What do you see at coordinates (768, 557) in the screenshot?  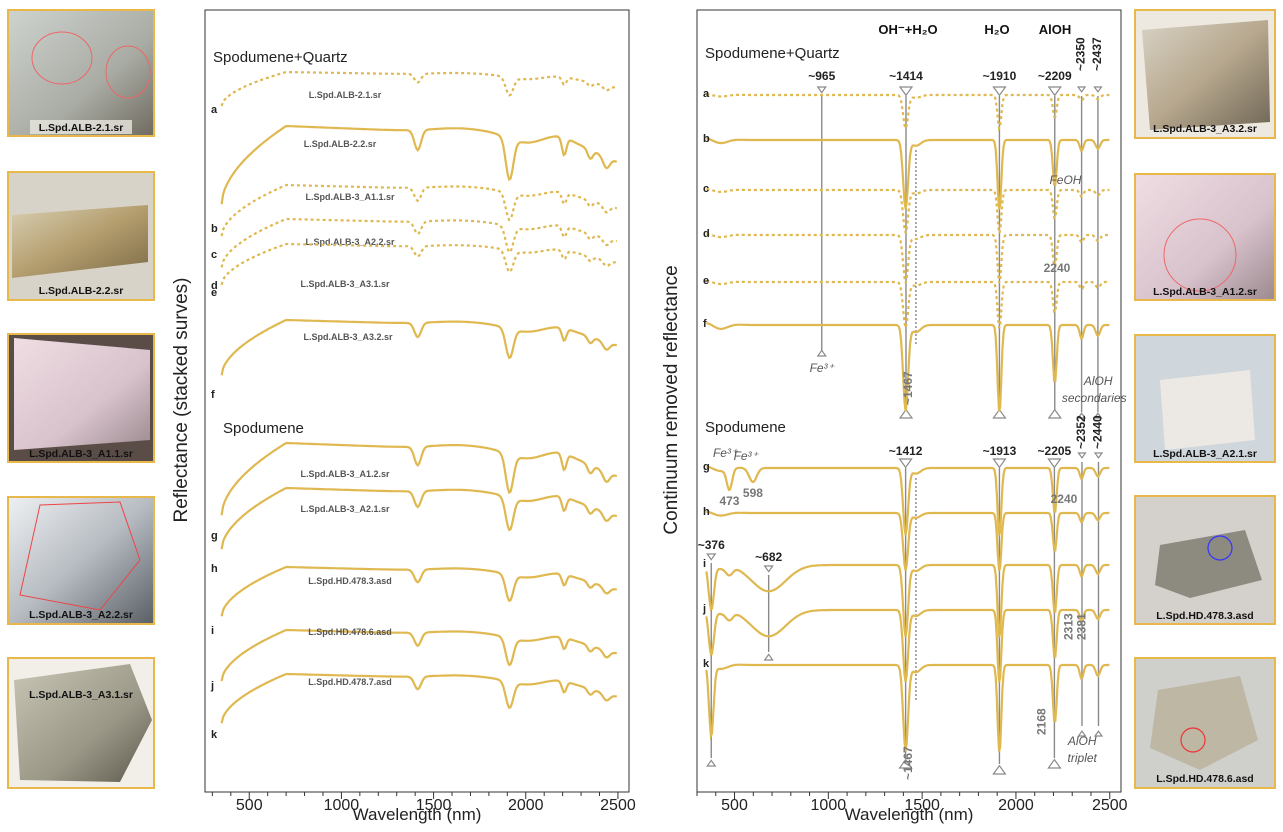 I see `feature-label: ~682` at bounding box center [768, 557].